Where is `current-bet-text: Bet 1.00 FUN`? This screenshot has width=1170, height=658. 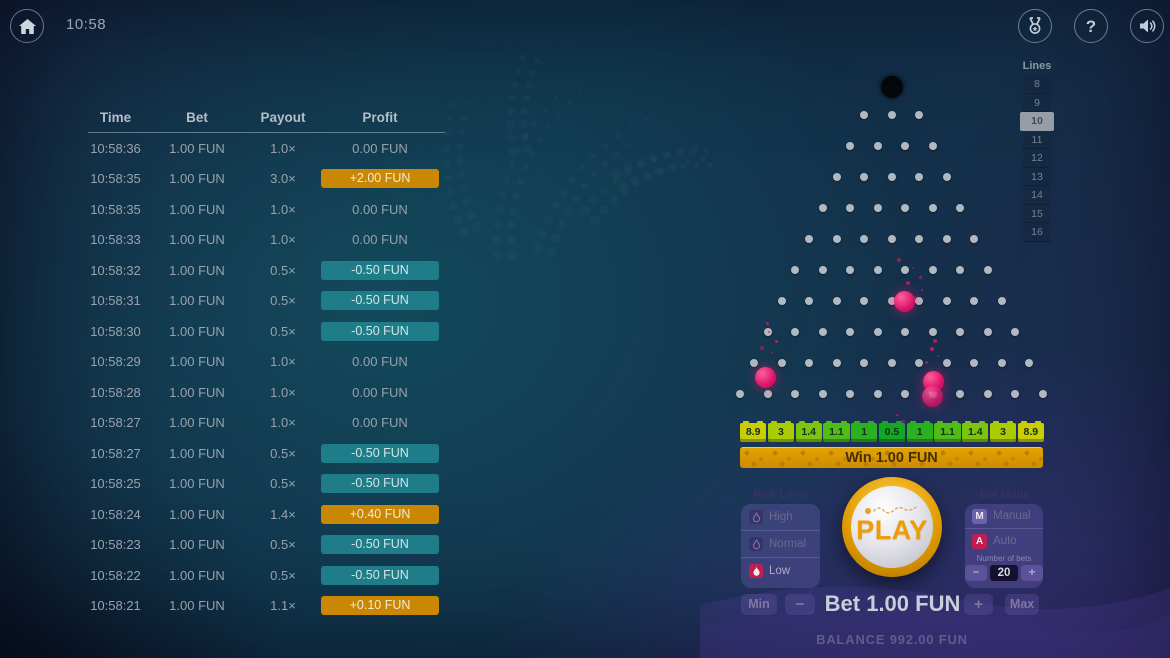 current-bet-text: Bet 1.00 FUN is located at coordinates (892, 603).